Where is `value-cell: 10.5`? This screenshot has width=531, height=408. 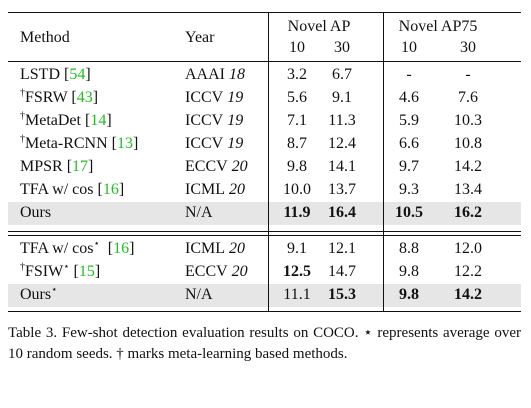 value-cell: 10.5 is located at coordinates (409, 212).